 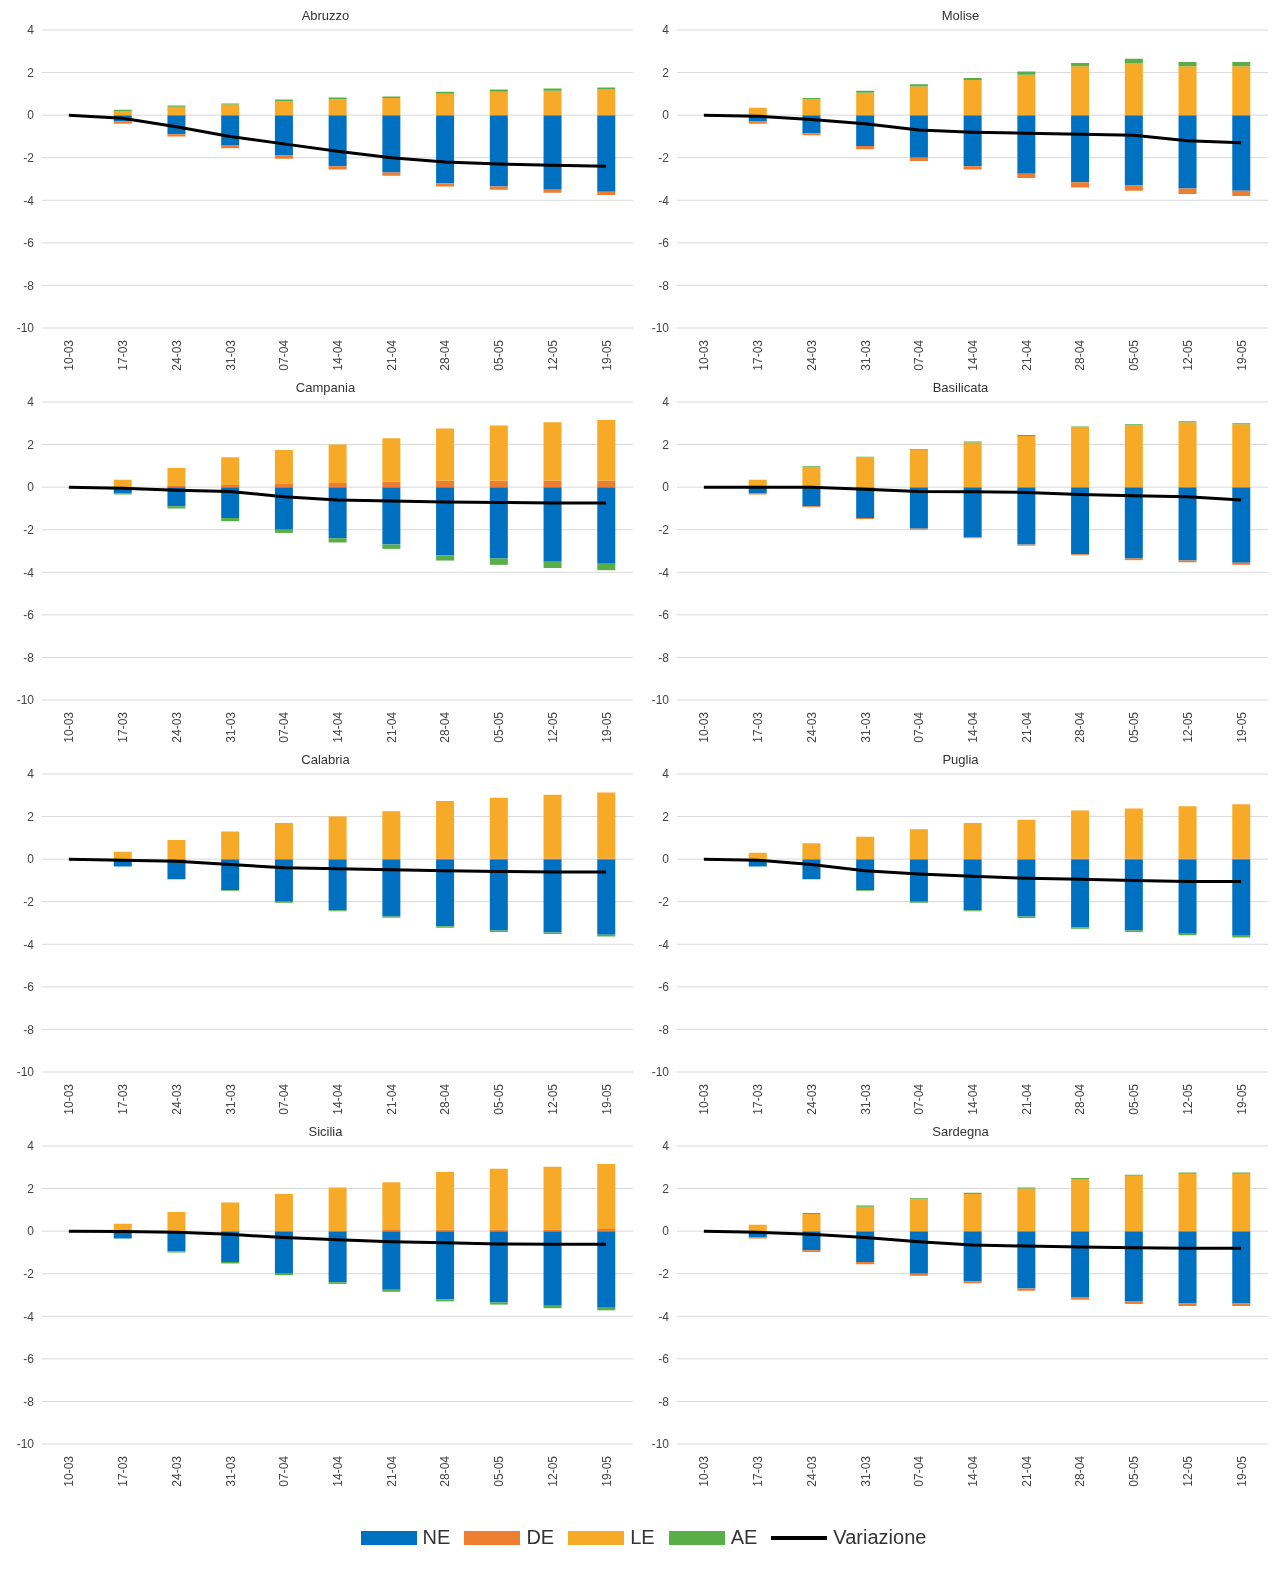 I want to click on legend-label: Variazione, so click(x=880, y=1537).